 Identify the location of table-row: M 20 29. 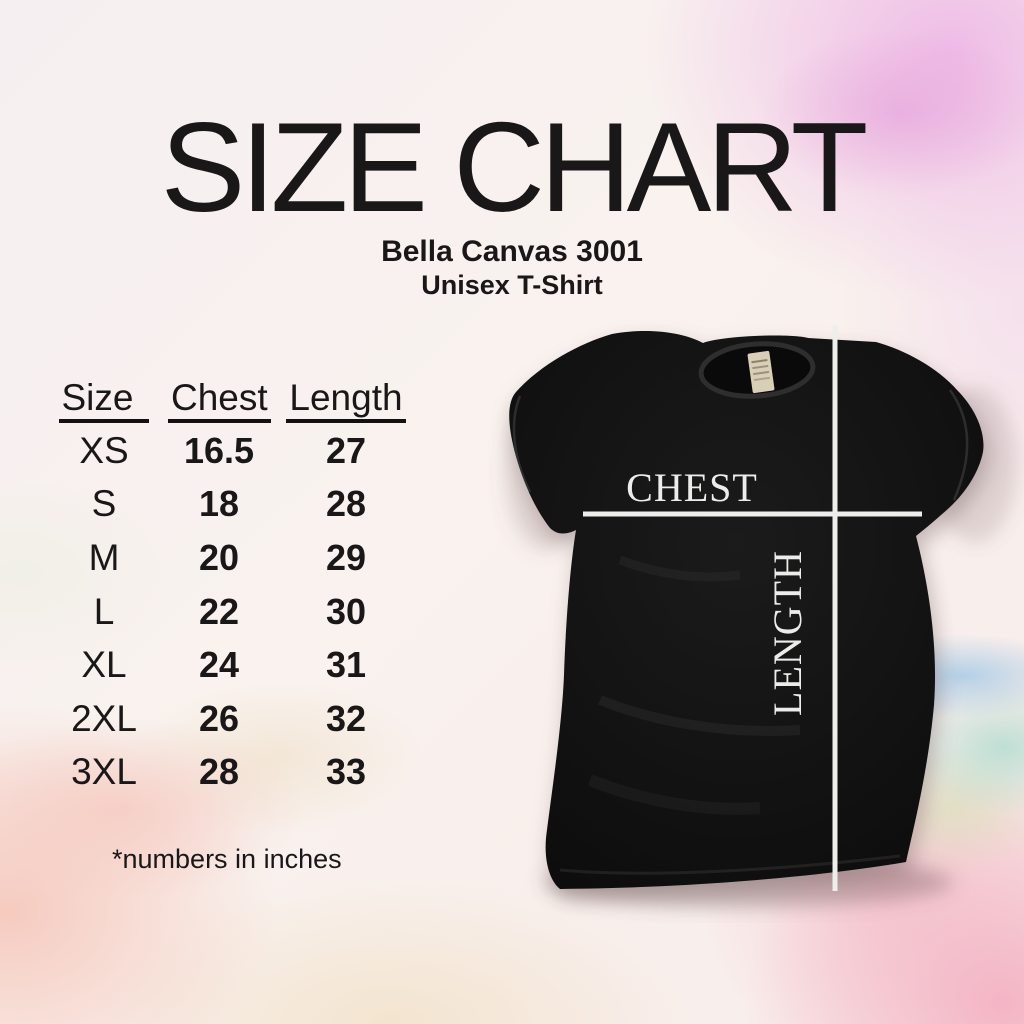
(231, 558).